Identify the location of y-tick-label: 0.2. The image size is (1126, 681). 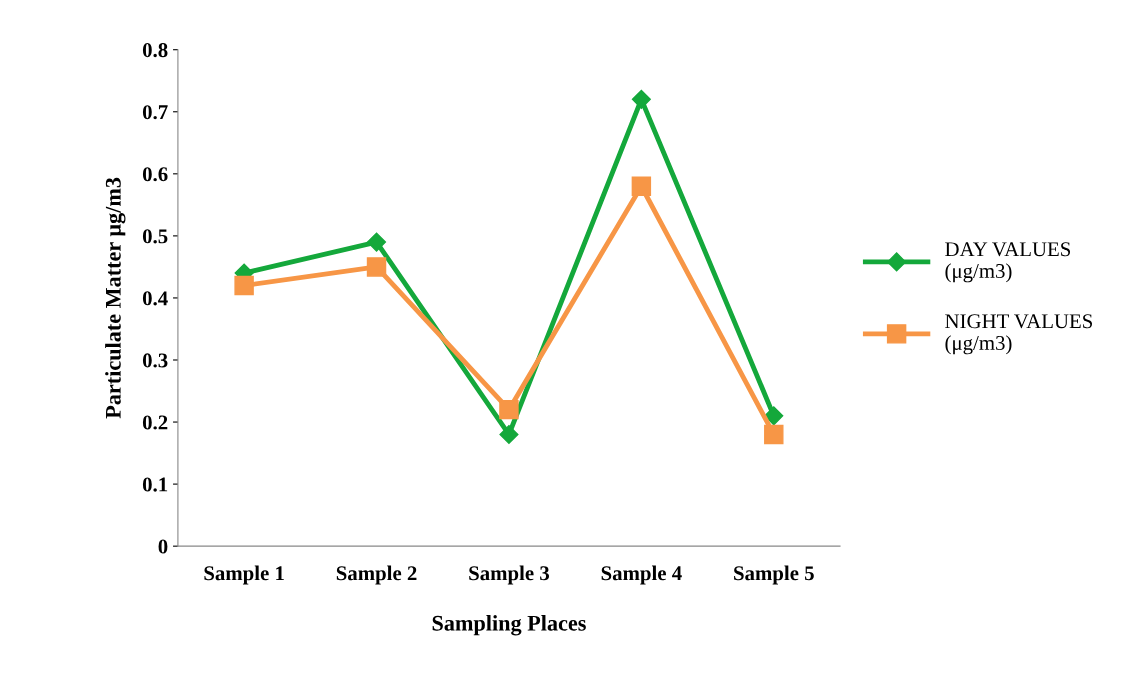
(155, 422).